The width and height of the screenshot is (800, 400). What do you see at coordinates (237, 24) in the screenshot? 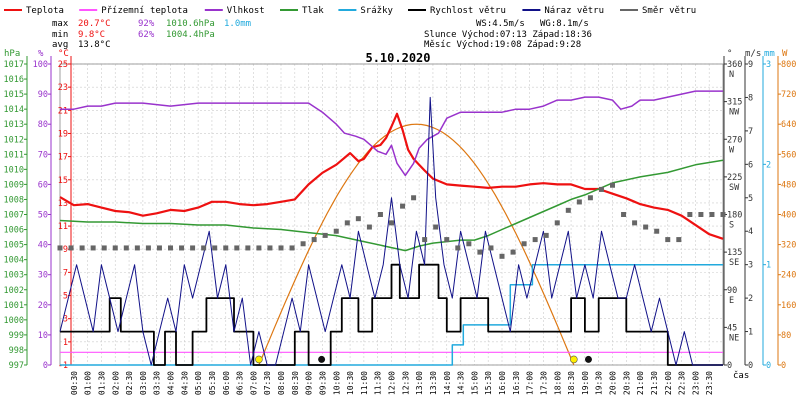
I see `stat-max-rain: 1.0mm` at bounding box center [237, 24].